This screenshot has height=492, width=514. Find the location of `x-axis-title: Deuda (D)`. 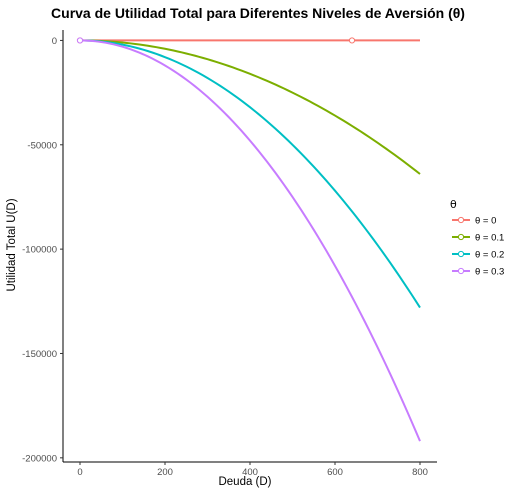

x-axis-title: Deuda (D) is located at coordinates (244, 482).